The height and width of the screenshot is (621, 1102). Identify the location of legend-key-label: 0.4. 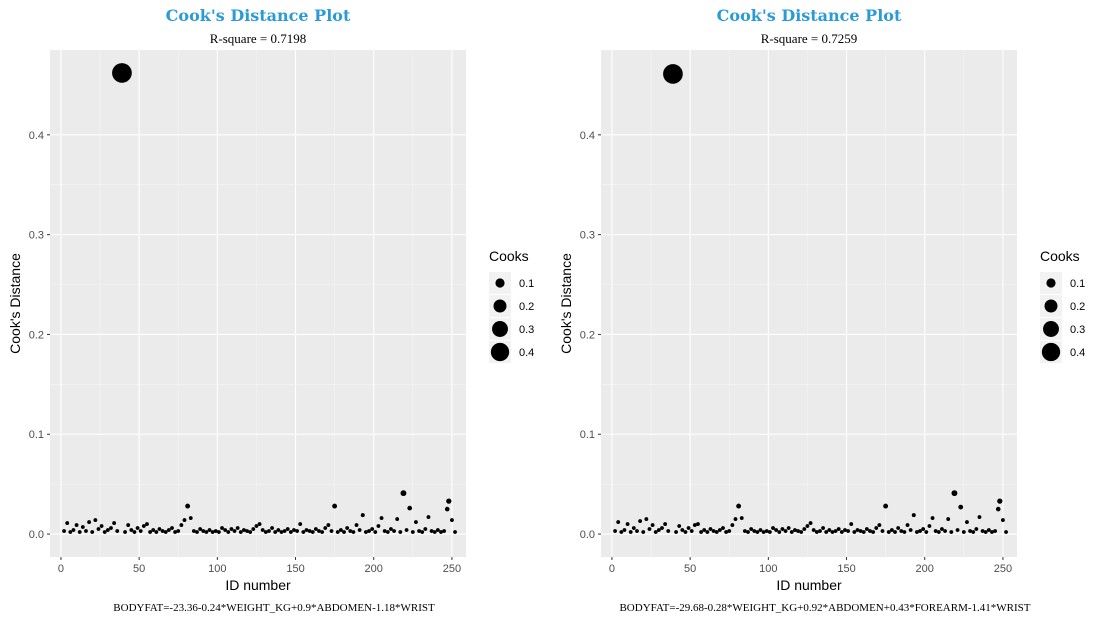
(526, 353).